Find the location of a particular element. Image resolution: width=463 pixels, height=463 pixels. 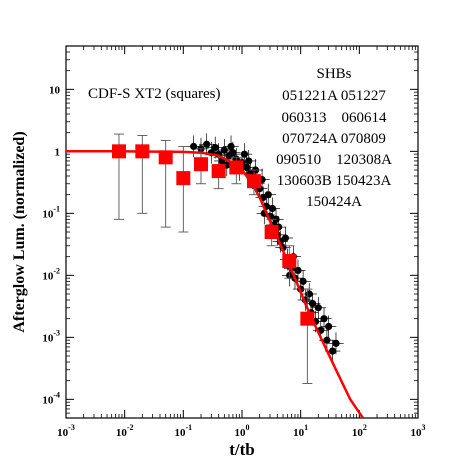

shb-list-line-6: 150424A is located at coordinates (334, 202).